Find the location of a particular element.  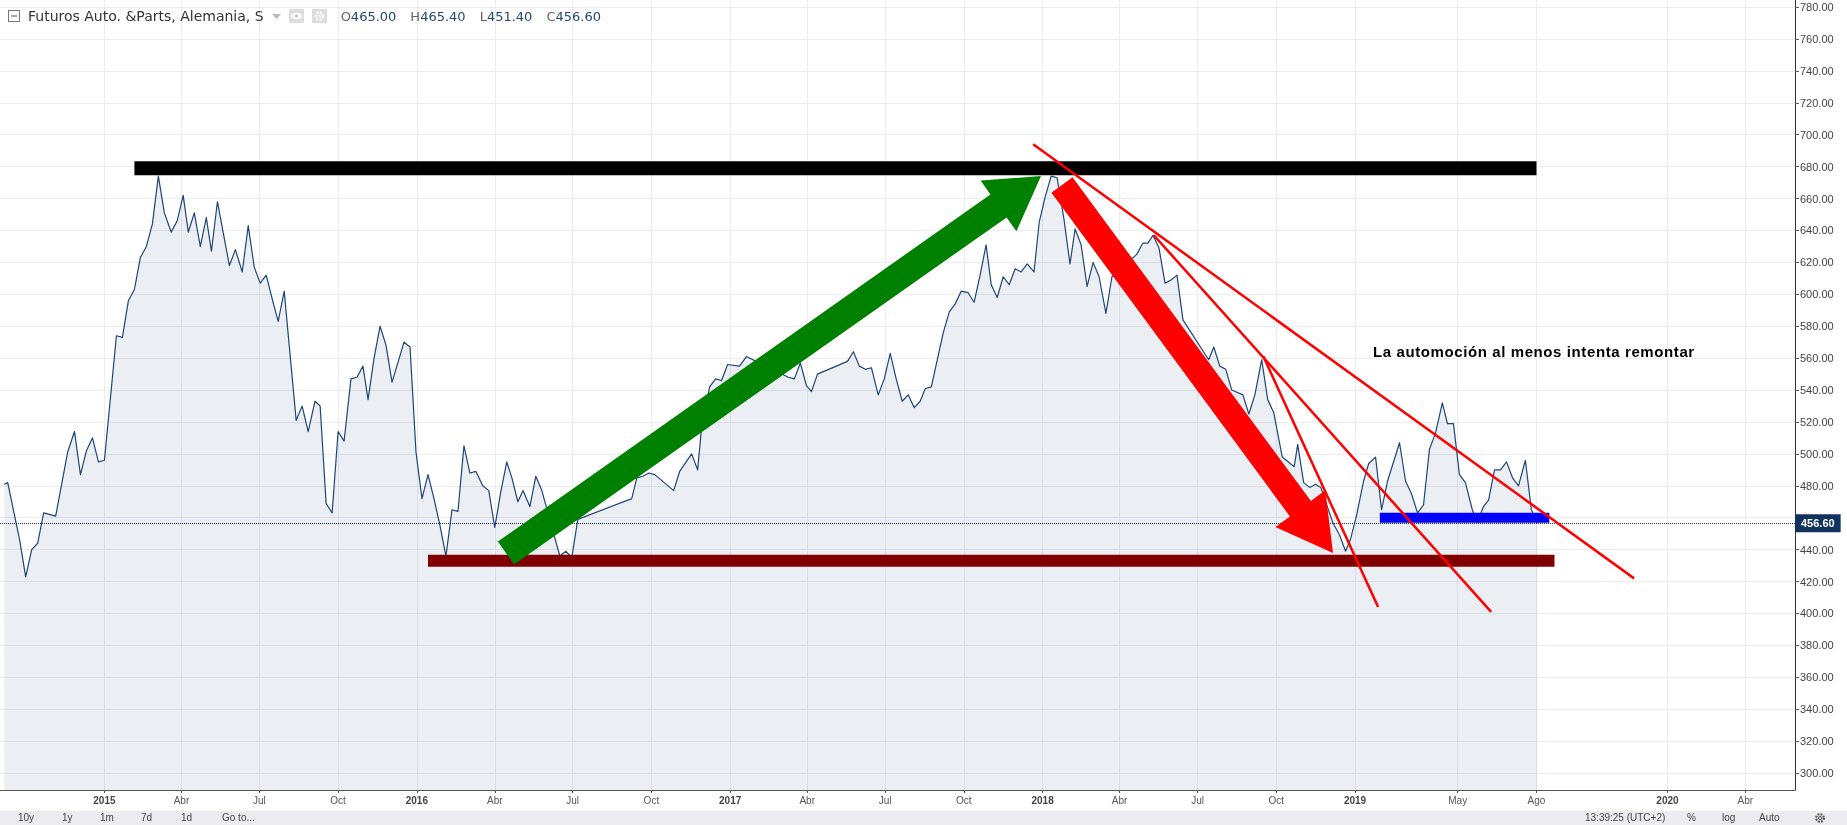

text: 1d is located at coordinates (187, 817).